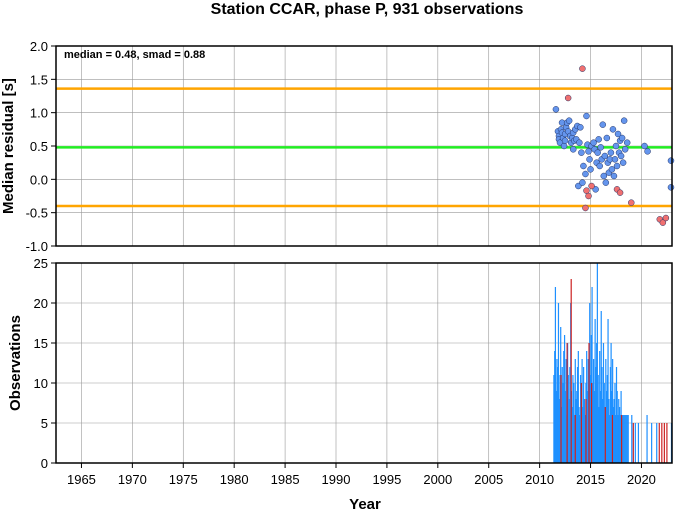 This screenshot has width=678, height=511. What do you see at coordinates (15, 363) in the screenshot?
I see `observations-y-axis-label: Observations` at bounding box center [15, 363].